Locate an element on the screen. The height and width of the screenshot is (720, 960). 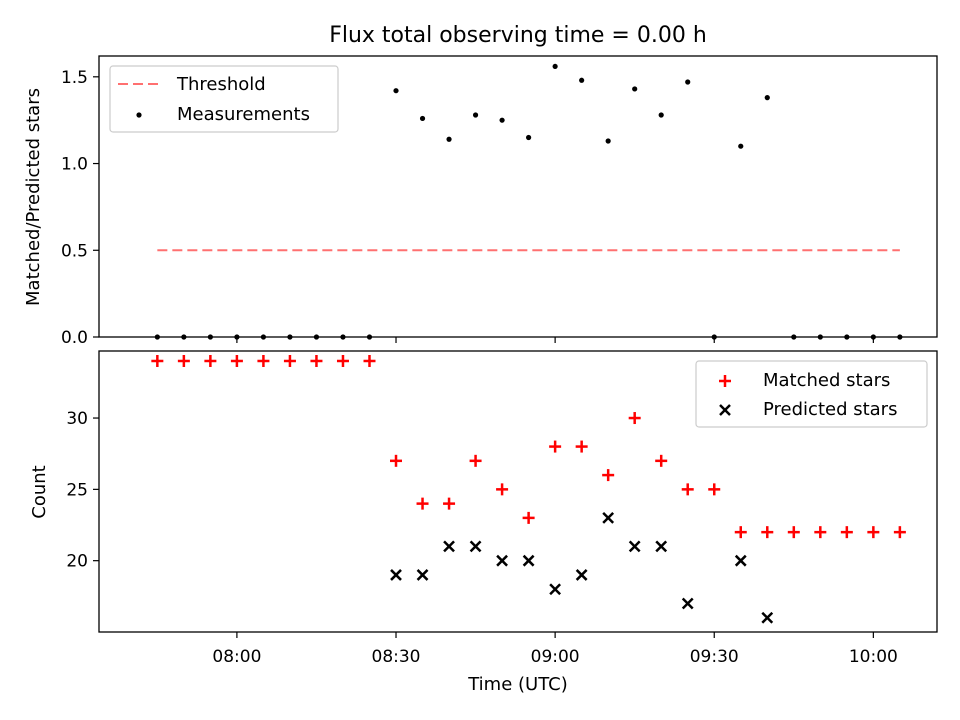
threshold-legend-label: Threshold is located at coordinates (221, 84).